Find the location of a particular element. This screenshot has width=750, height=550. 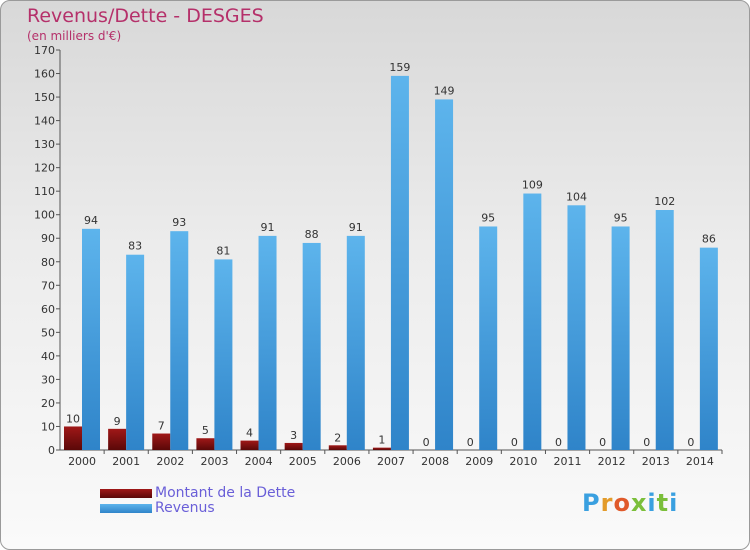

y-tick-label: 160 is located at coordinates (44, 74).